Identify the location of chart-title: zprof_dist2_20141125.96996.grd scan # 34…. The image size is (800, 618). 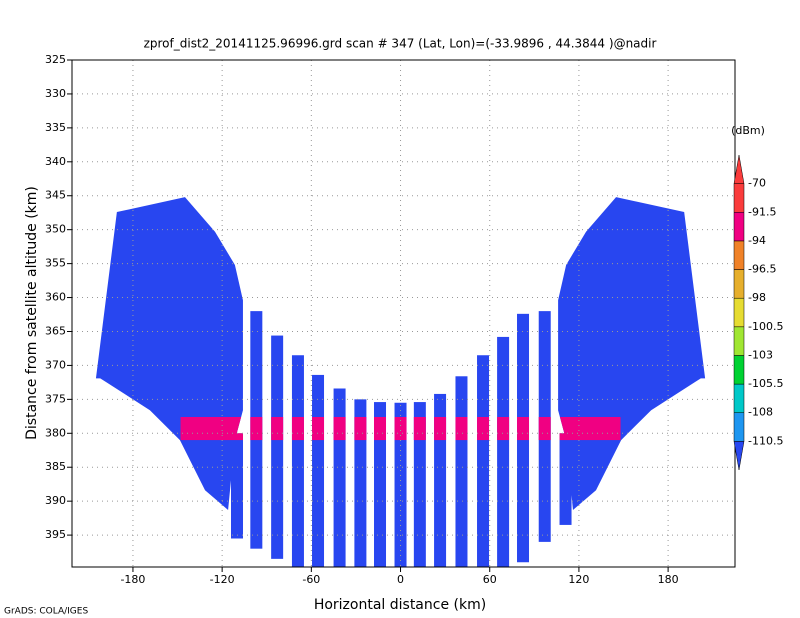
(400, 44).